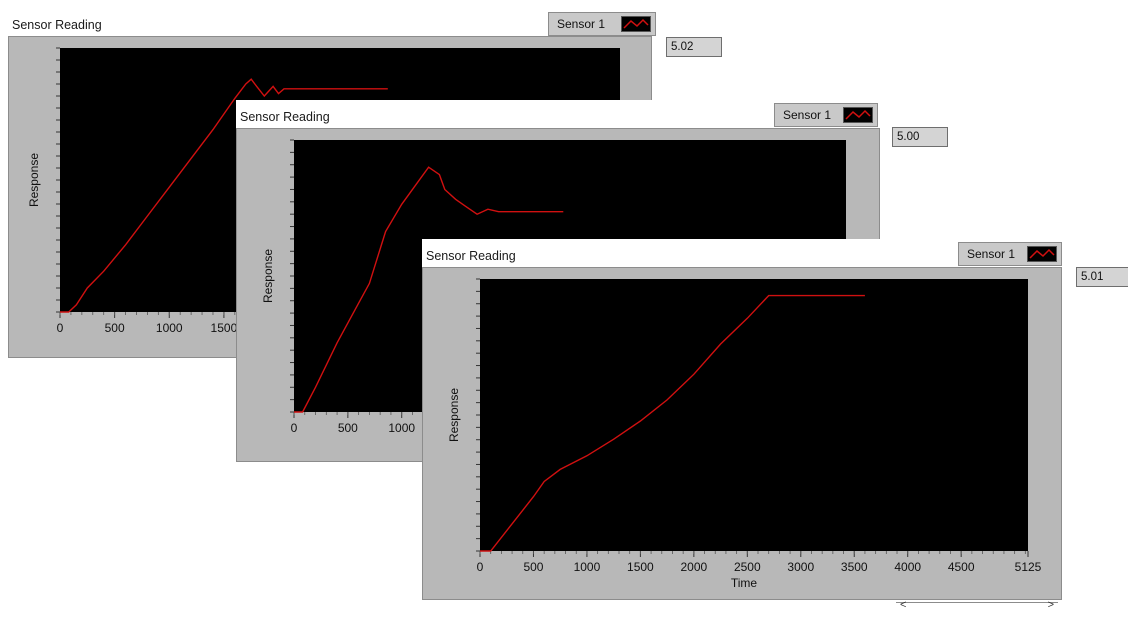 The height and width of the screenshot is (617, 1128). Describe the element at coordinates (1102, 277) in the screenshot. I see `value-readout: 5.01` at that location.